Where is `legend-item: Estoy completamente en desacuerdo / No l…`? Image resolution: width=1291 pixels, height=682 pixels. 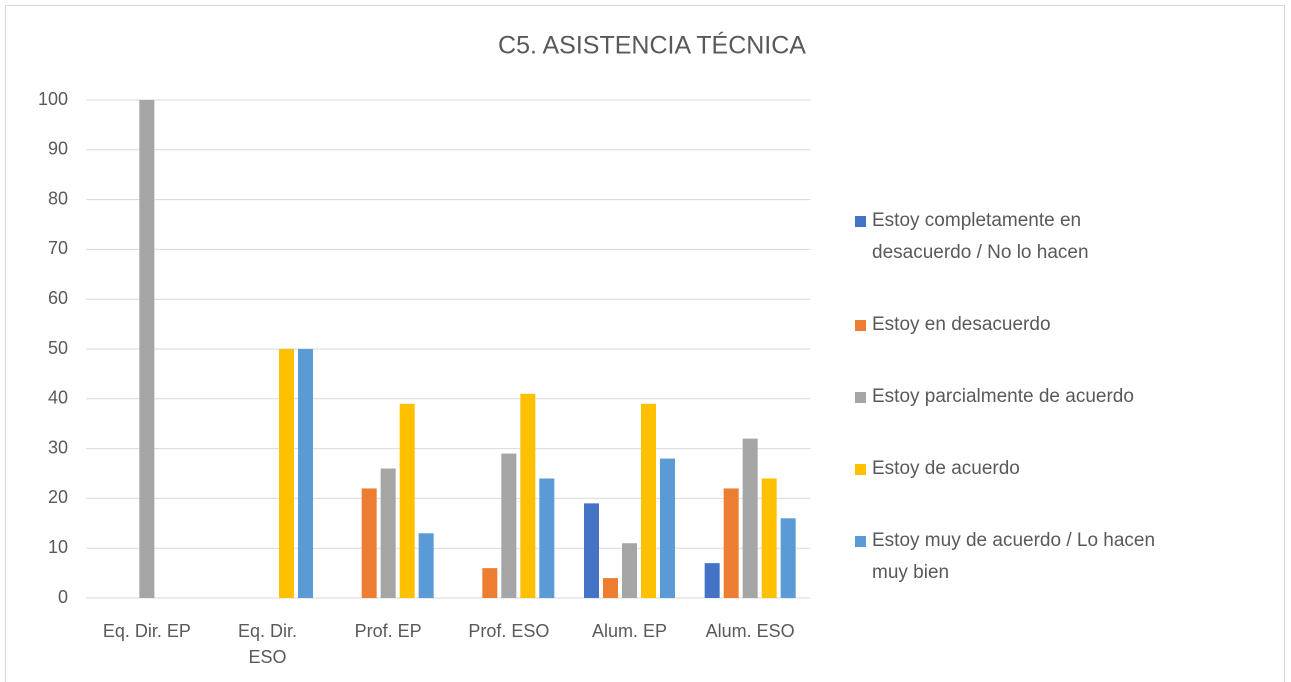
legend-item: Estoy completamente en desacuerdo / No l… is located at coordinates (1020, 237).